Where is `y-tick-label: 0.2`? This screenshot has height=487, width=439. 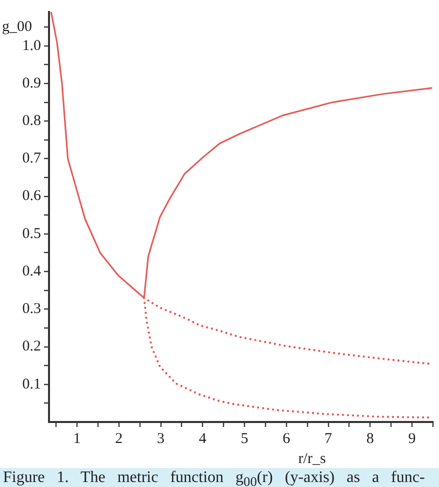
y-tick-label: 0.2 is located at coordinates (31, 346).